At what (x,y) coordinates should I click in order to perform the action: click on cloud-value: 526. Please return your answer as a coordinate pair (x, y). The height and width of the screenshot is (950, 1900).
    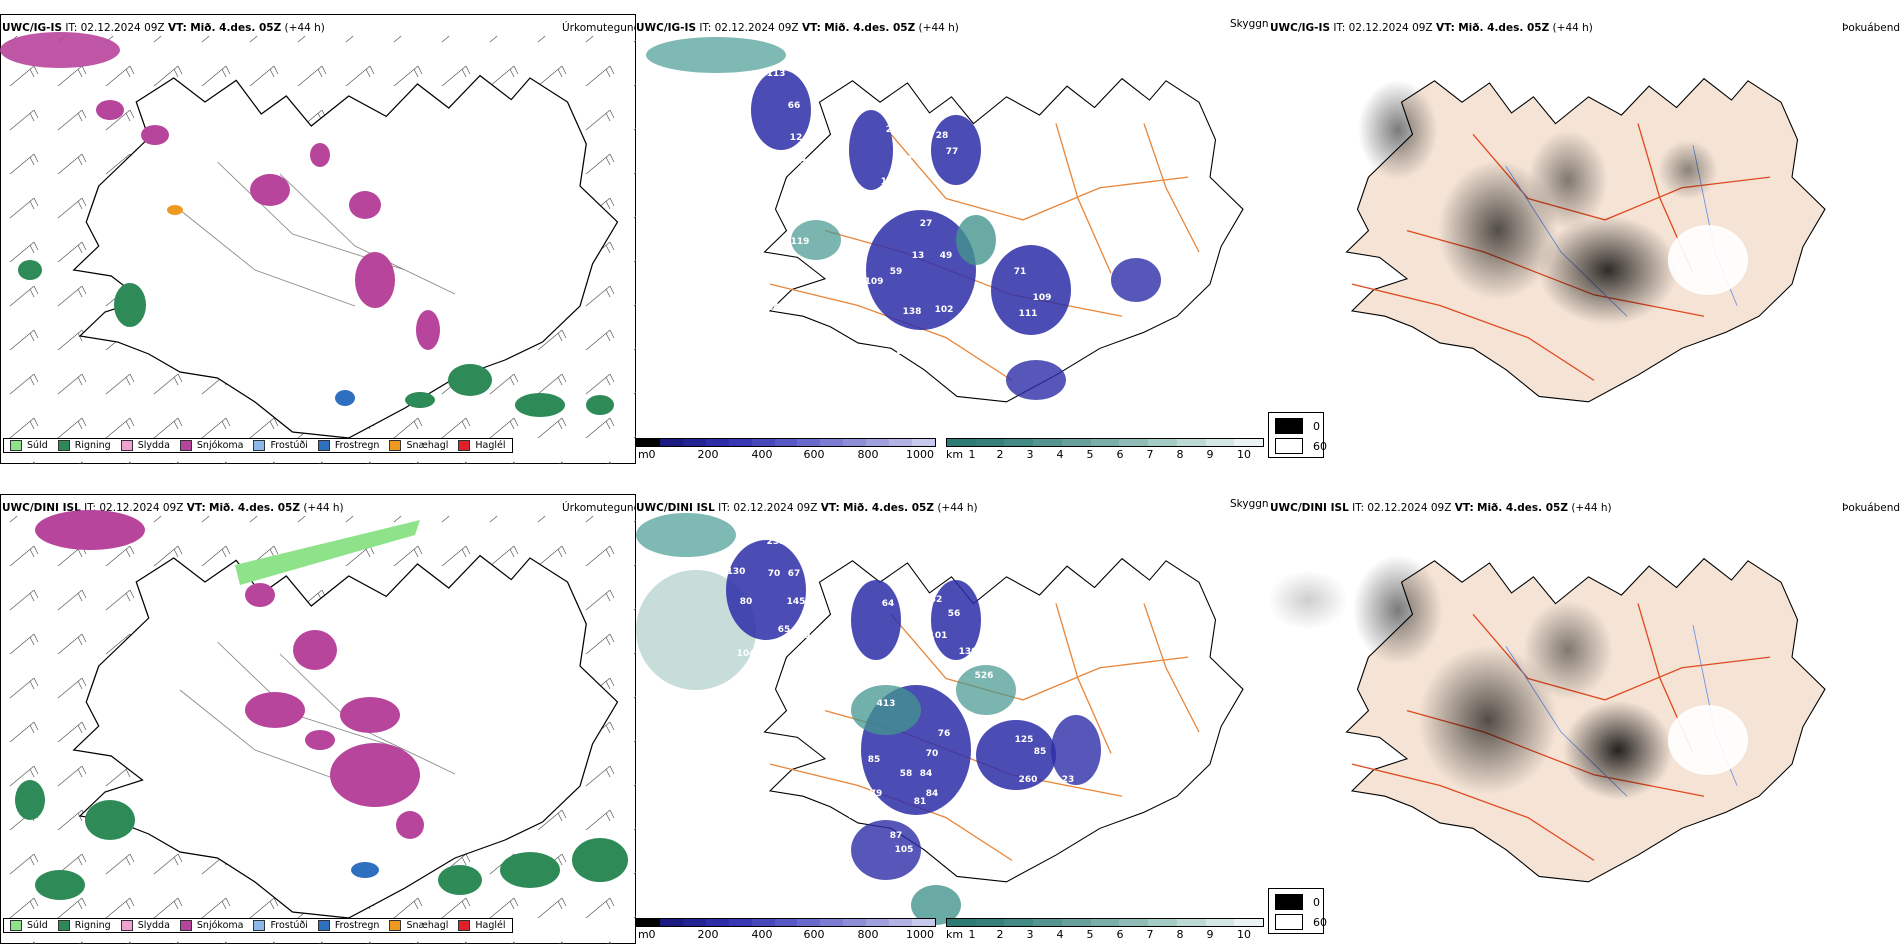
    Looking at the image, I should click on (984, 676).